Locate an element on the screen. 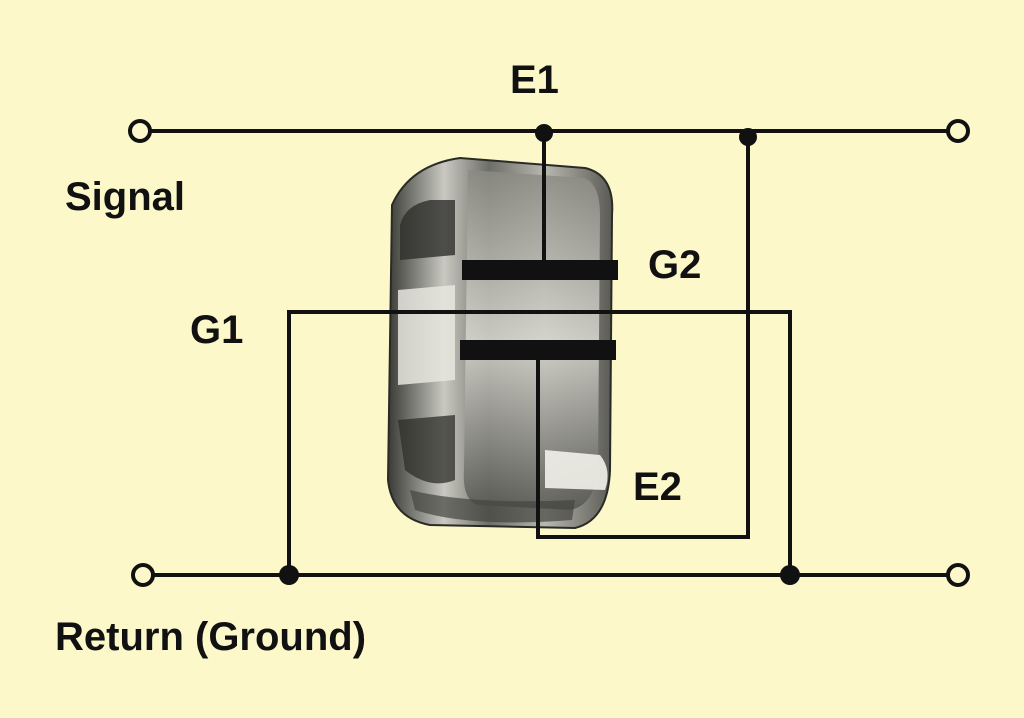 This screenshot has height=718, width=1024. label-e1: E1 is located at coordinates (534, 80).